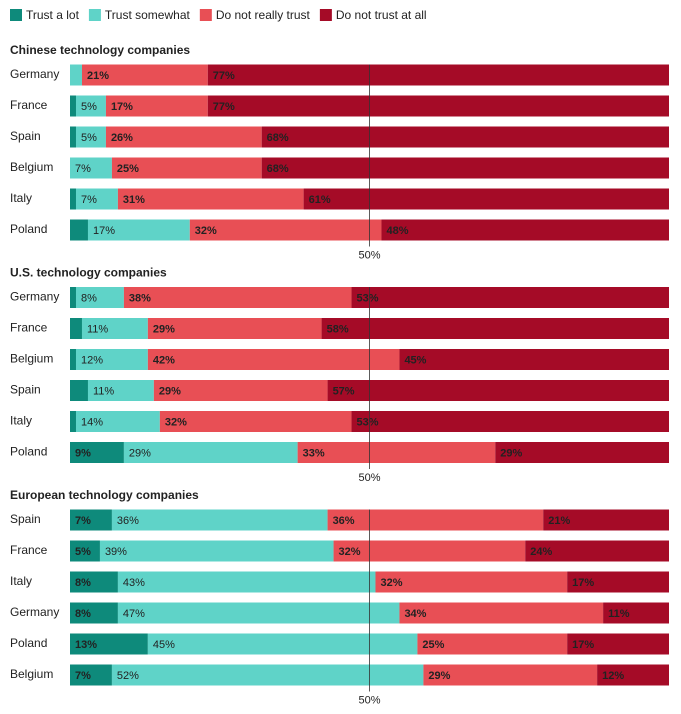  Describe the element at coordinates (134, 200) in the screenshot. I see `value-label: 31%` at that location.